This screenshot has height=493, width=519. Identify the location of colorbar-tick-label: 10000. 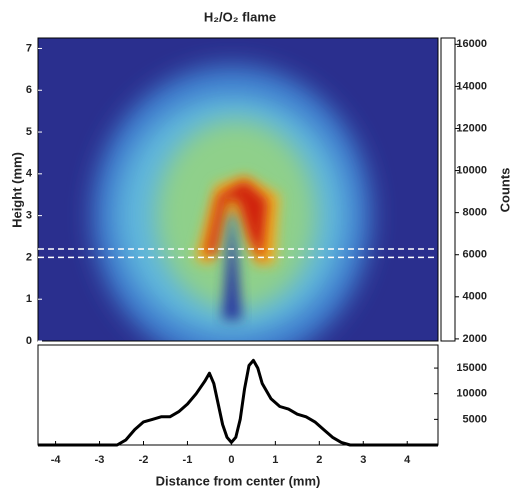
(471, 170).